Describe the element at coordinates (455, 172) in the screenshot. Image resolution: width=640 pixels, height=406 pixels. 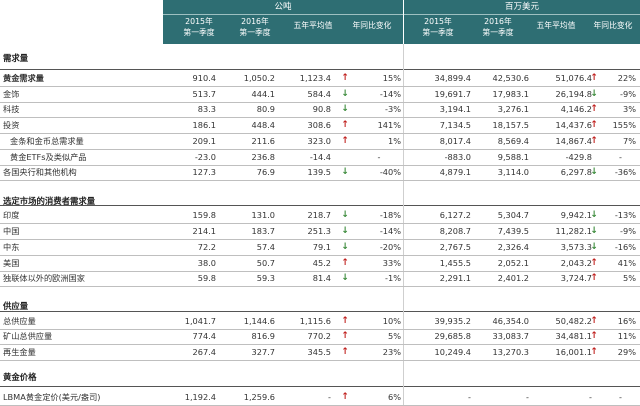
I see `cell-value: 4,879.1` at that location.